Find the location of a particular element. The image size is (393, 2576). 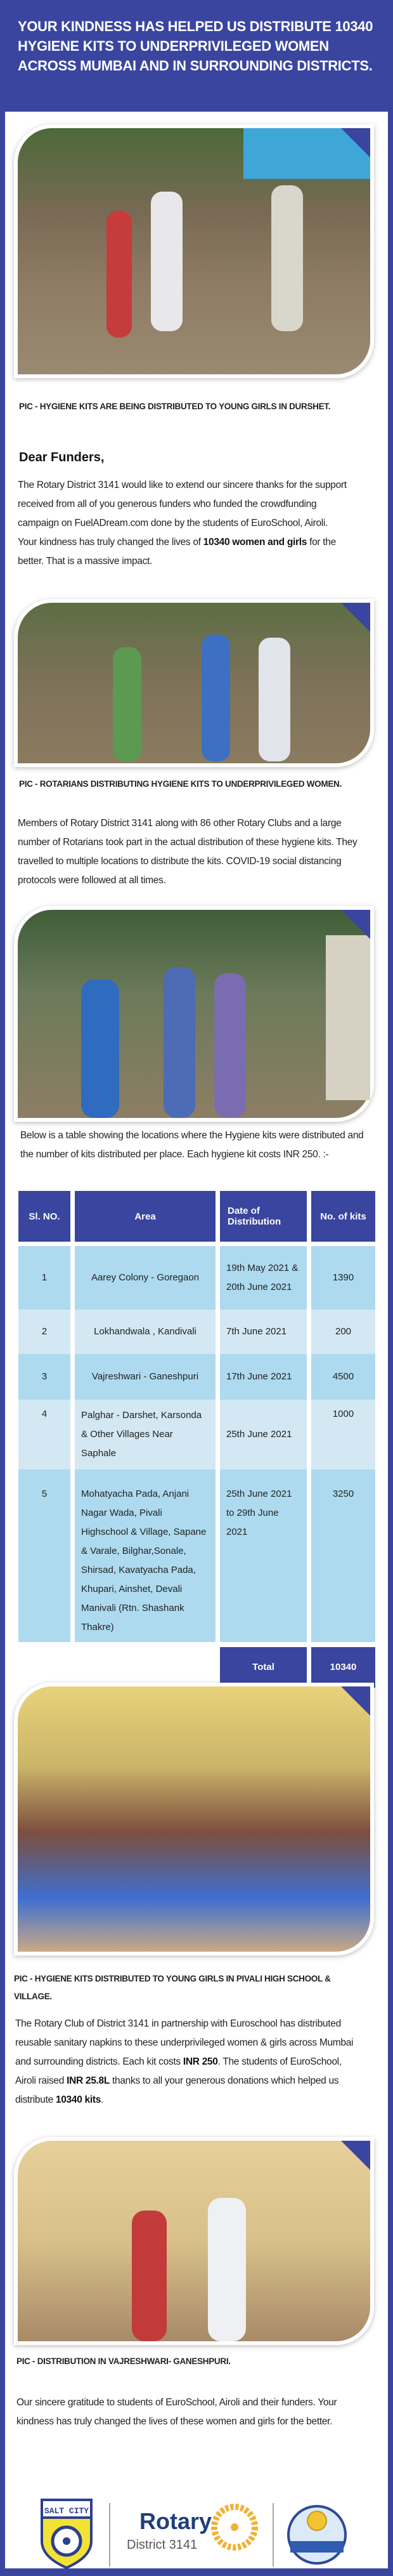

photo-pivali-school is located at coordinates (194, 1819).